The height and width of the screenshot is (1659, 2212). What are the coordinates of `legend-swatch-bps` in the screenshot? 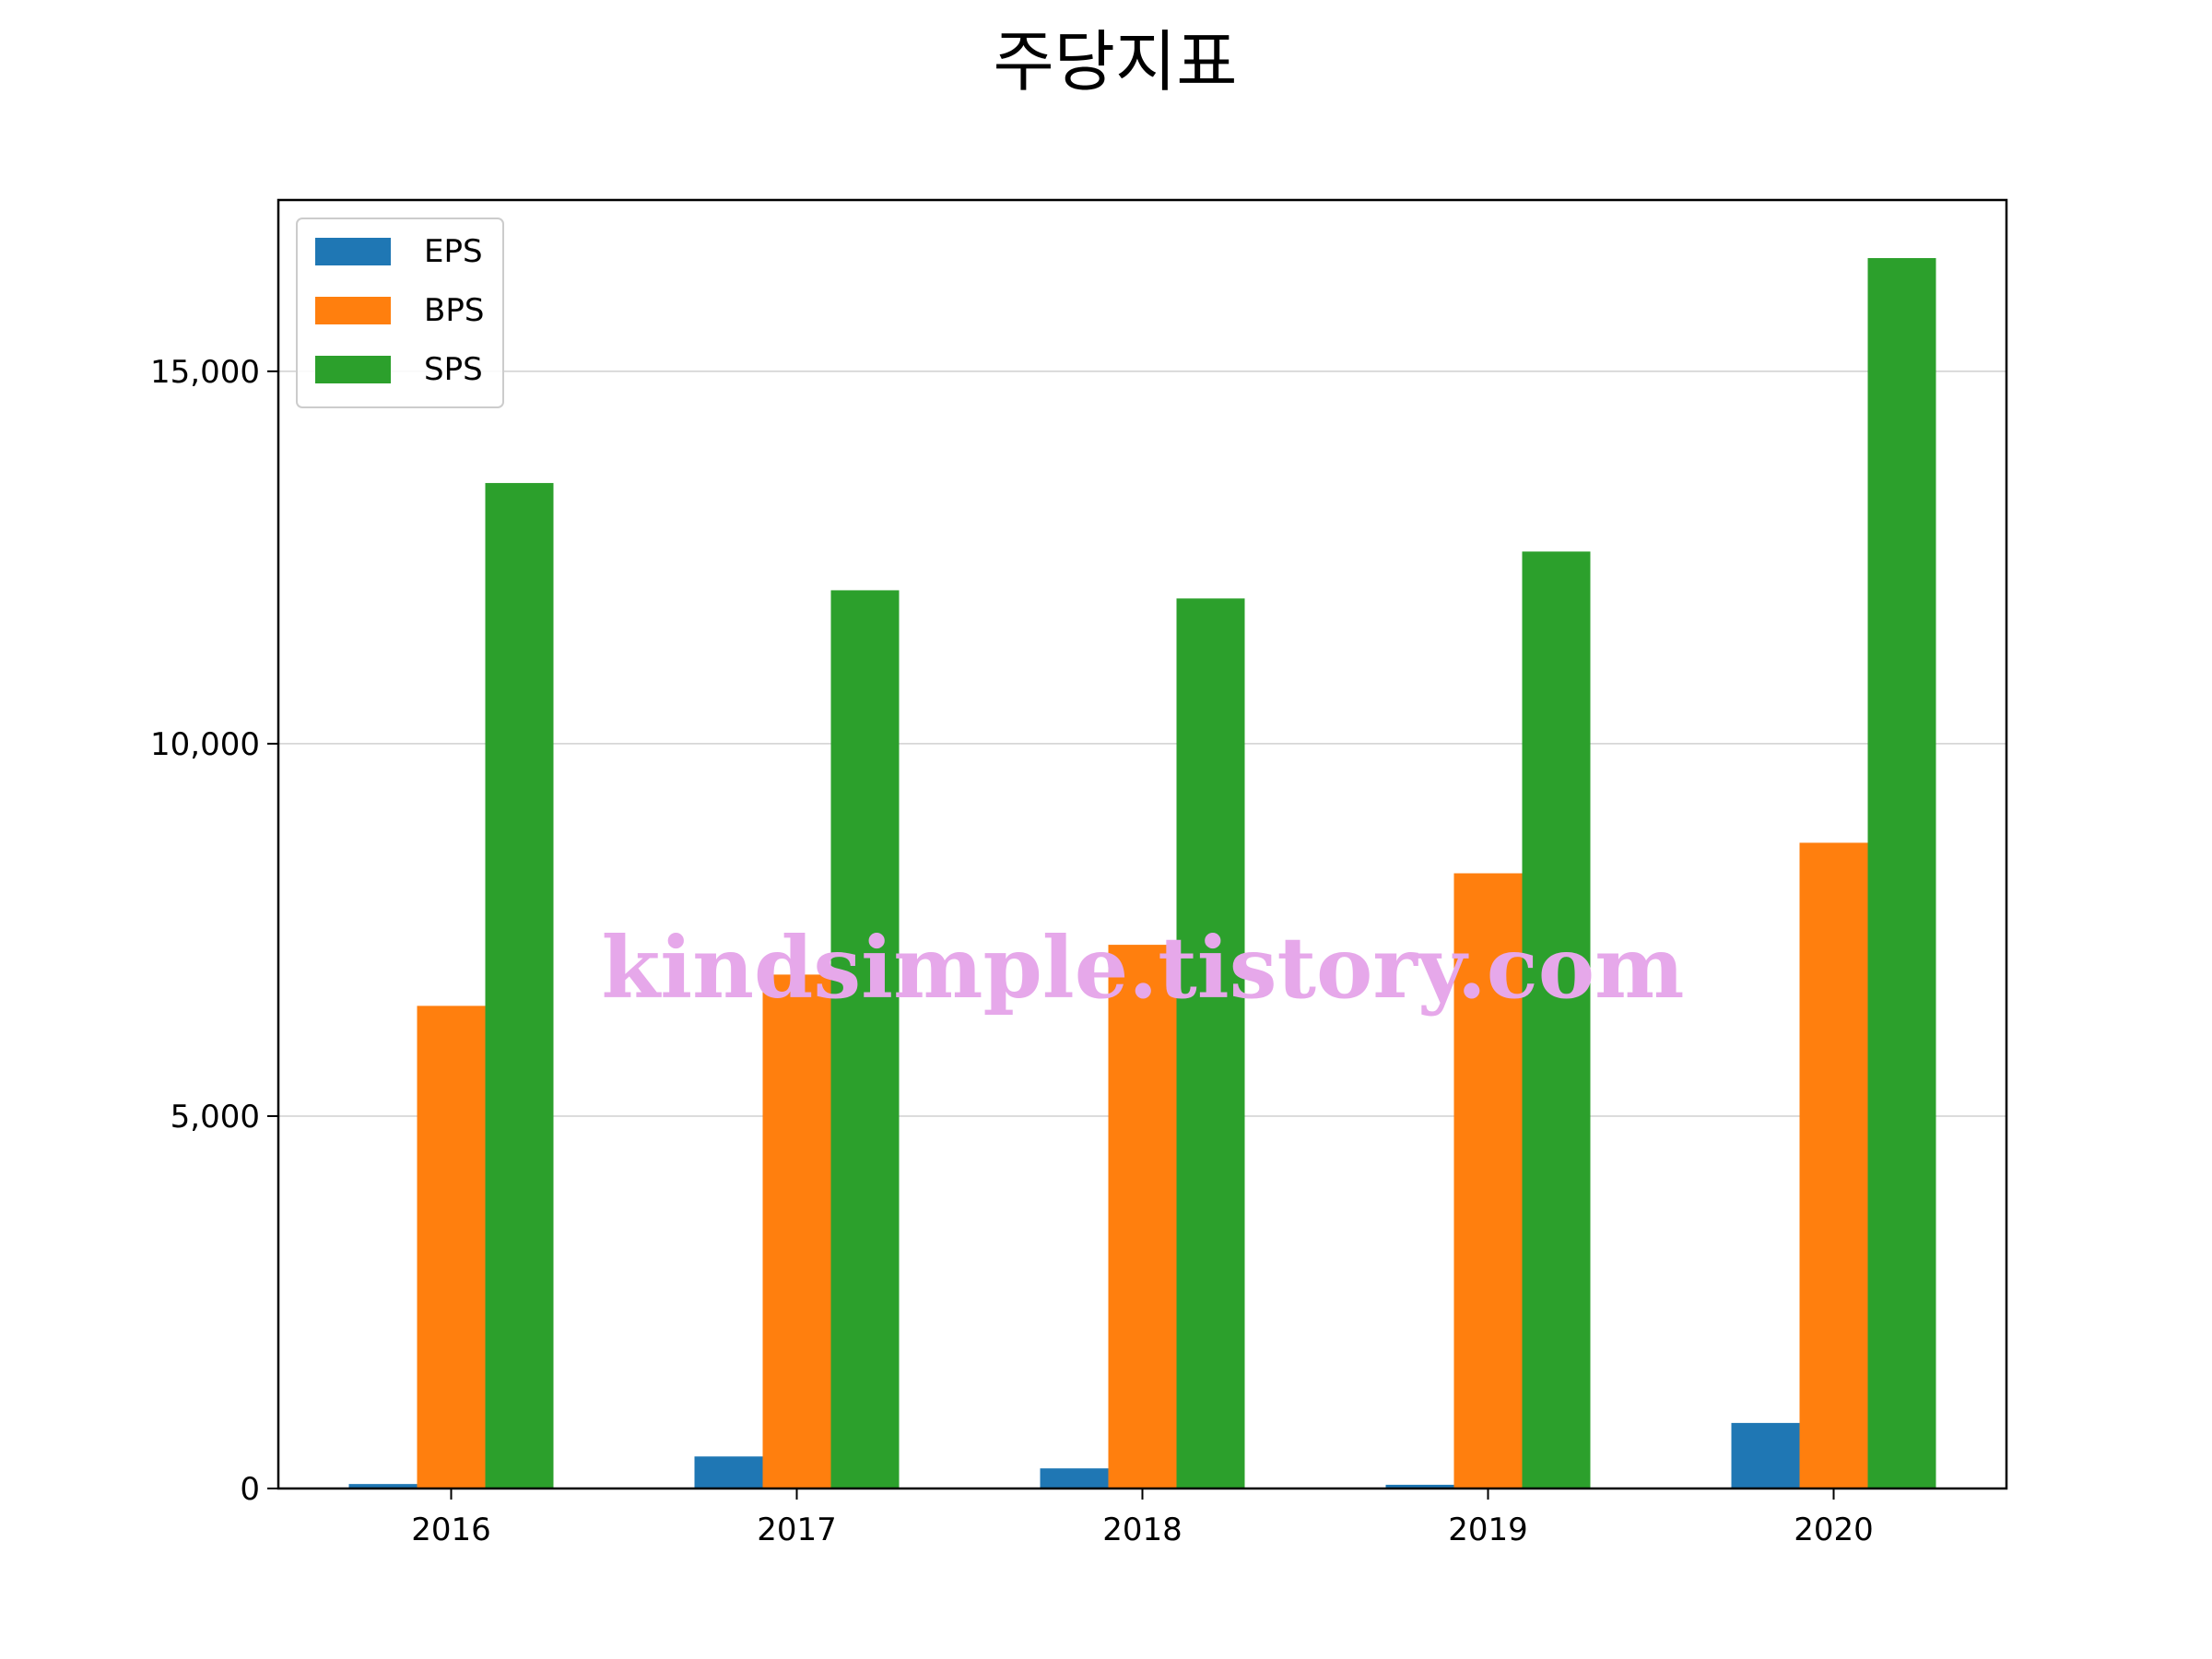 It's located at (353, 310).